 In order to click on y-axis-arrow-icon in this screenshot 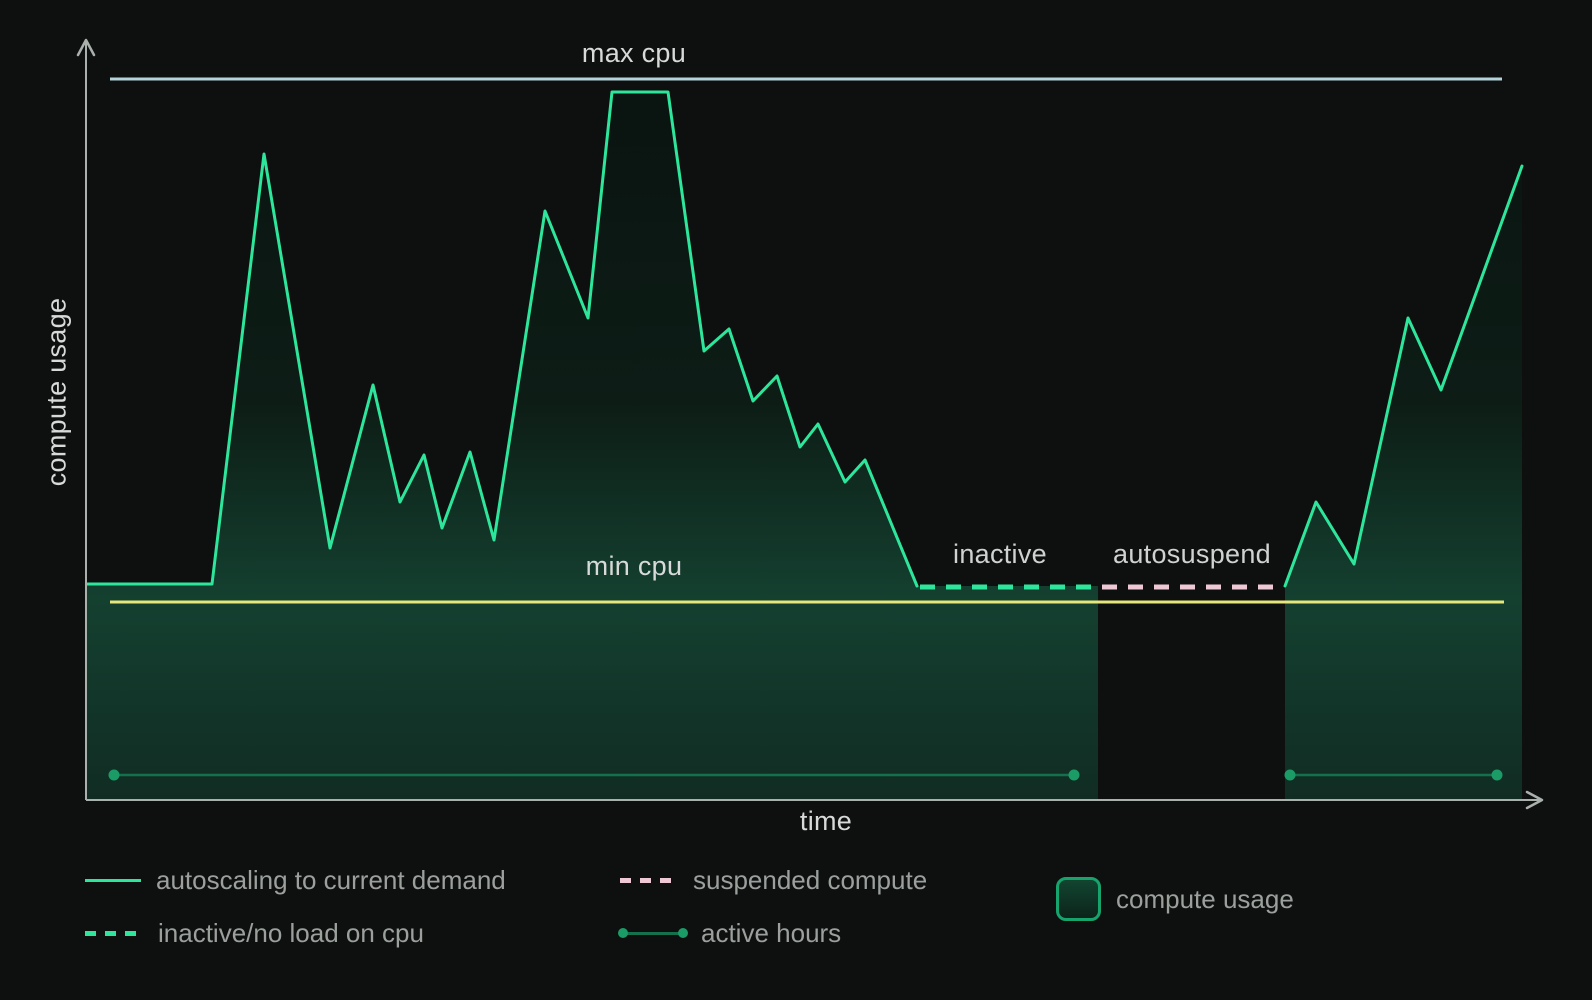, I will do `click(86, 47)`.